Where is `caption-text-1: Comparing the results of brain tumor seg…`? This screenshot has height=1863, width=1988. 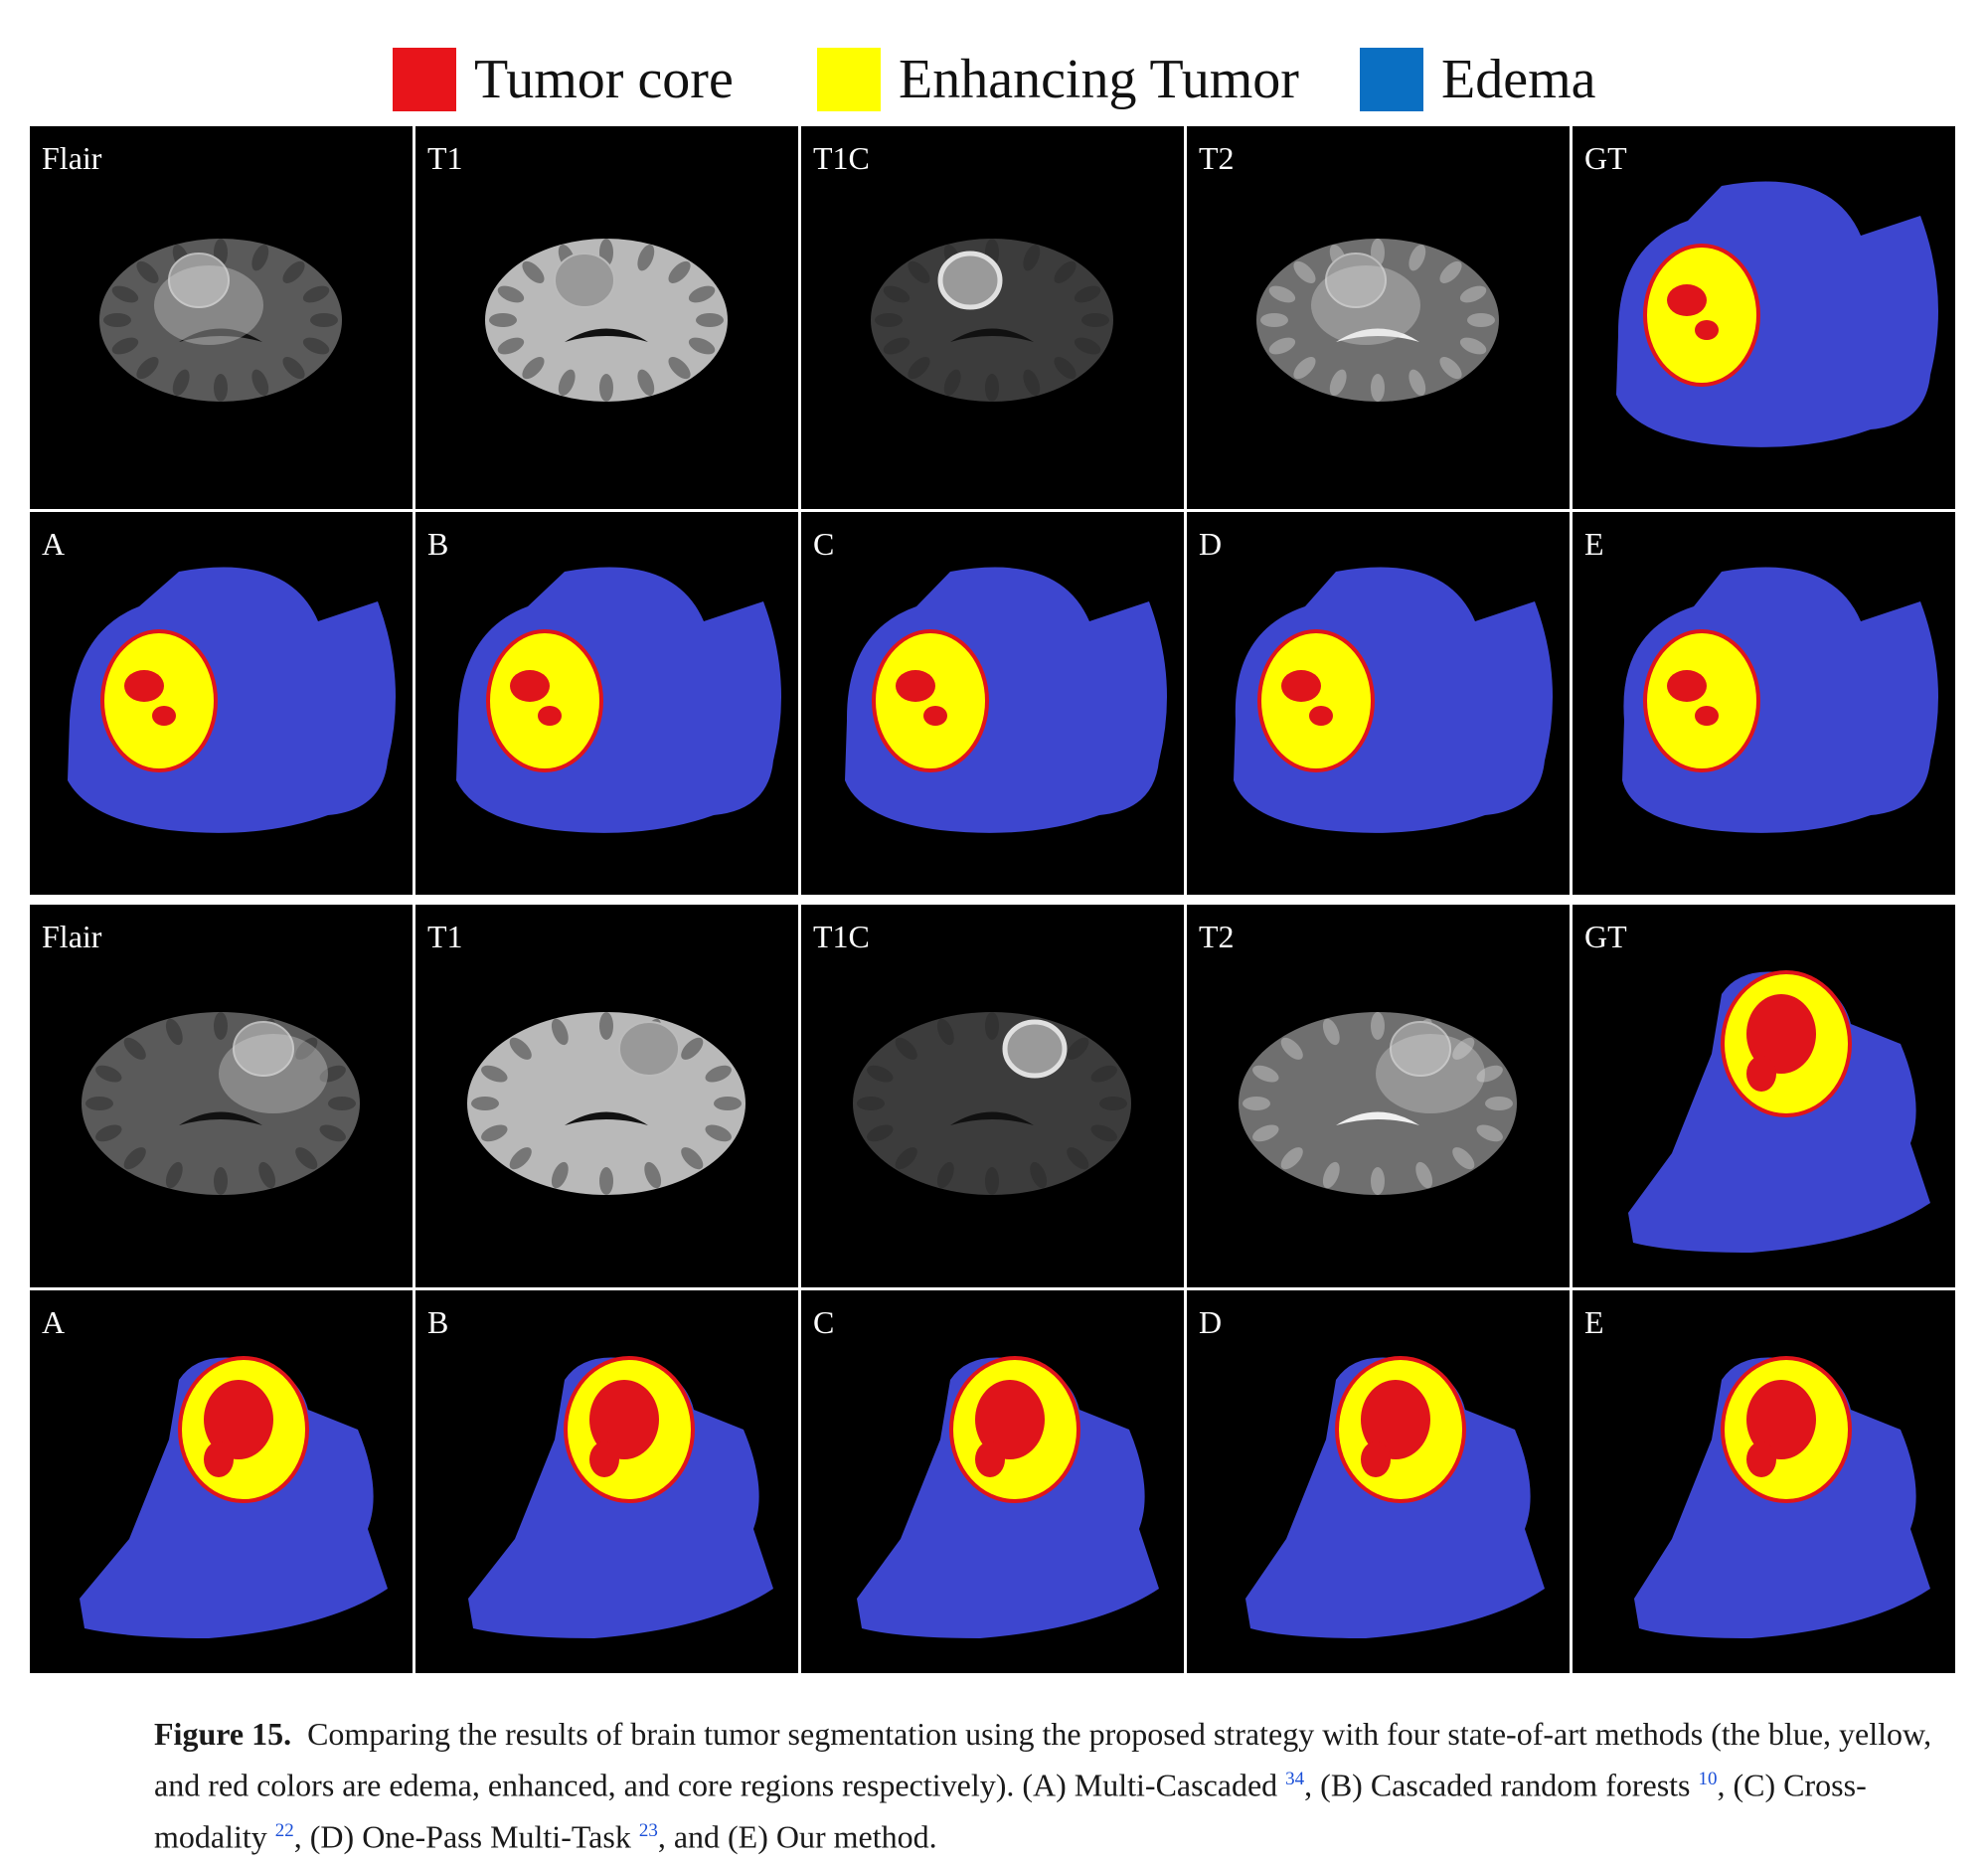
caption-text-1: Comparing the results of brain tumor seg… is located at coordinates (1043, 1759).